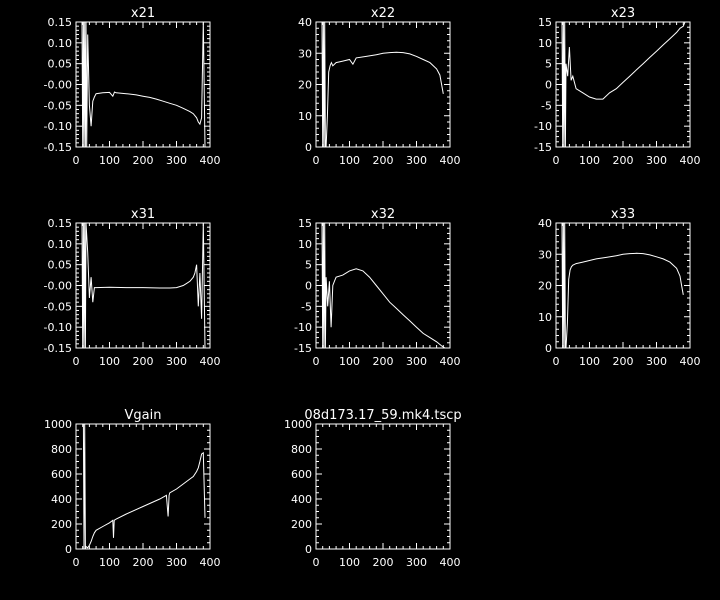  I want to click on chart-panel-5: x33 0 100 200 300 400 0 10 20 30 40, so click(619, 287).